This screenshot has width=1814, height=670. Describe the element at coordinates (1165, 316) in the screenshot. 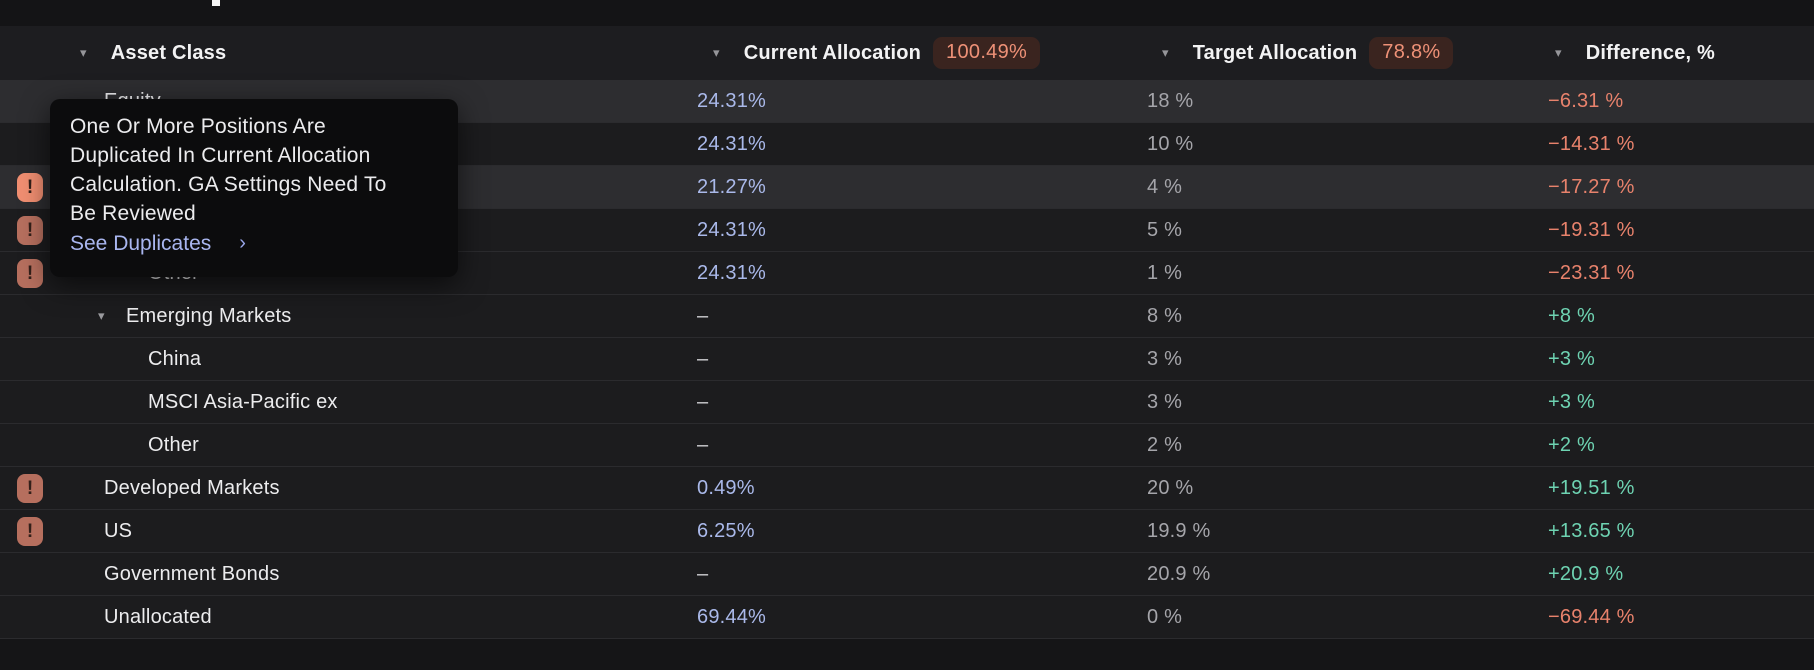

I see `target-allocation-value: 8 %` at that location.